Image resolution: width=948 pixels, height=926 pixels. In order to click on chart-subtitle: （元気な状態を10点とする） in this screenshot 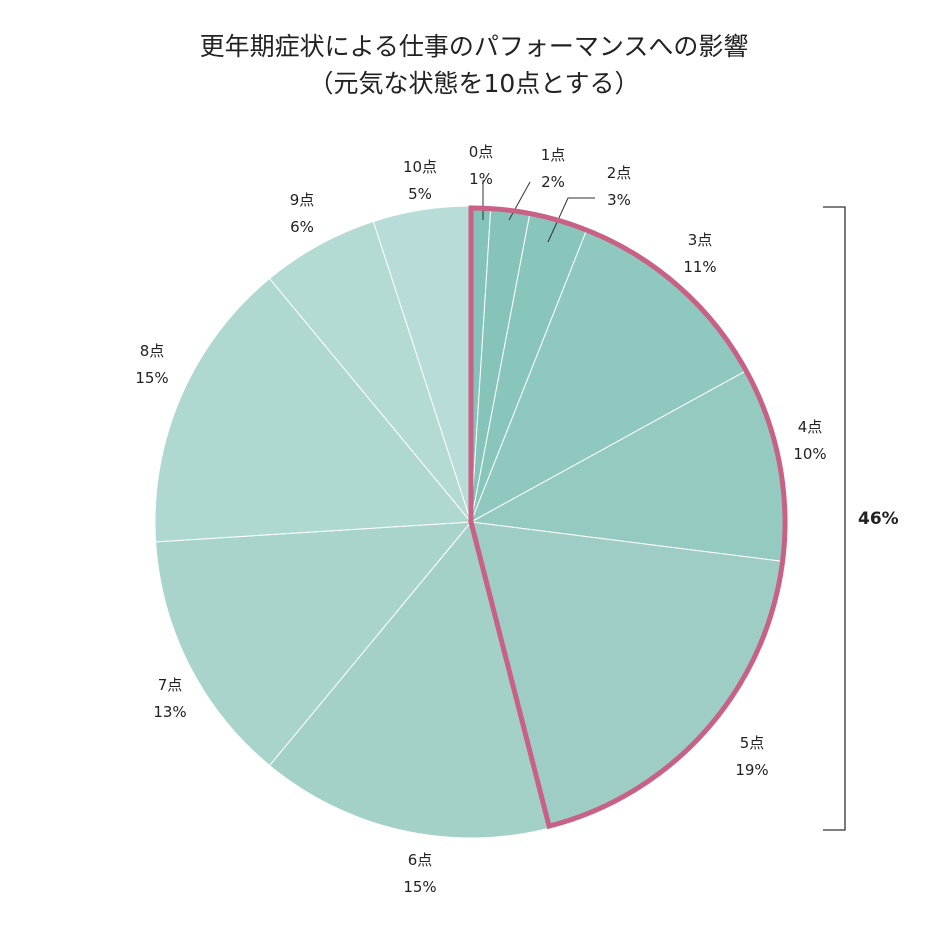, I will do `click(473, 83)`.